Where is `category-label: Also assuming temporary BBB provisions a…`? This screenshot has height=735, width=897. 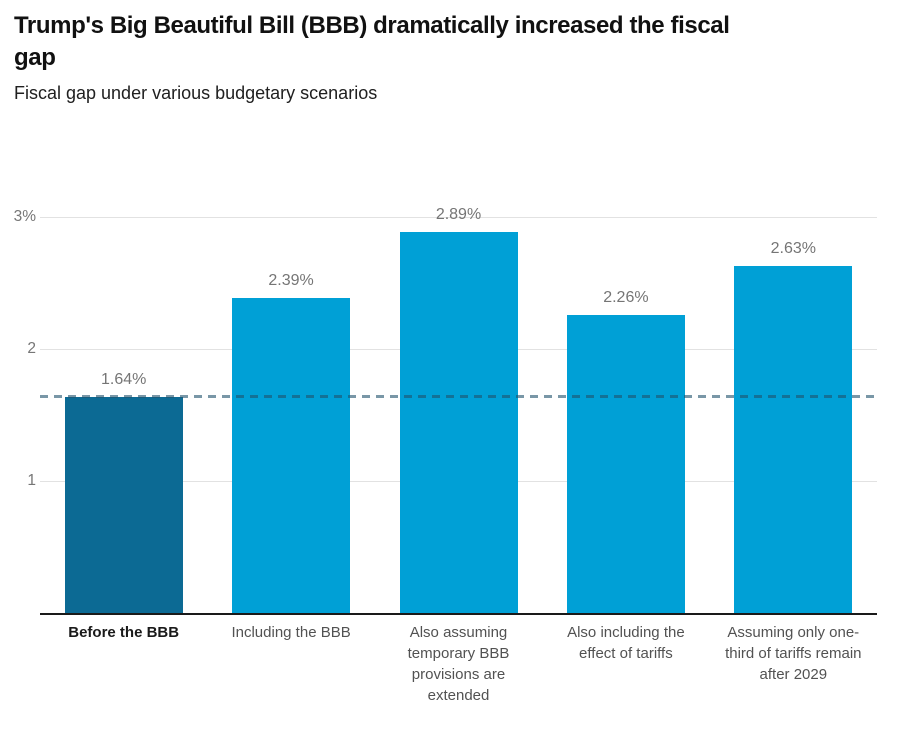
category-label: Also assuming temporary BBB provisions a… is located at coordinates (458, 664).